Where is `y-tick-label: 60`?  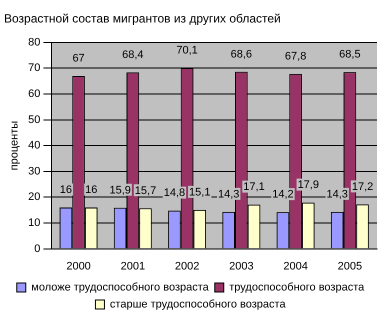
y-tick-label: 60 is located at coordinates (34, 94).